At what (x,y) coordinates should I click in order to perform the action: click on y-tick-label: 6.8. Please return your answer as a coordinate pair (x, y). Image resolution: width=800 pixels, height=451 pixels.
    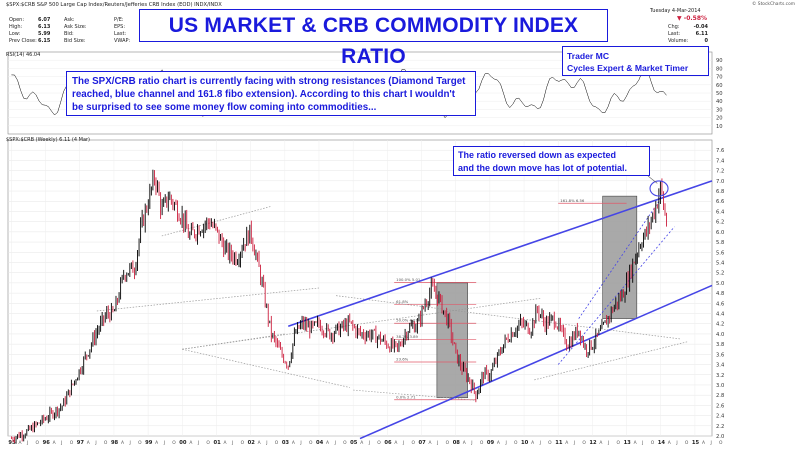
    Looking at the image, I should click on (720, 192).